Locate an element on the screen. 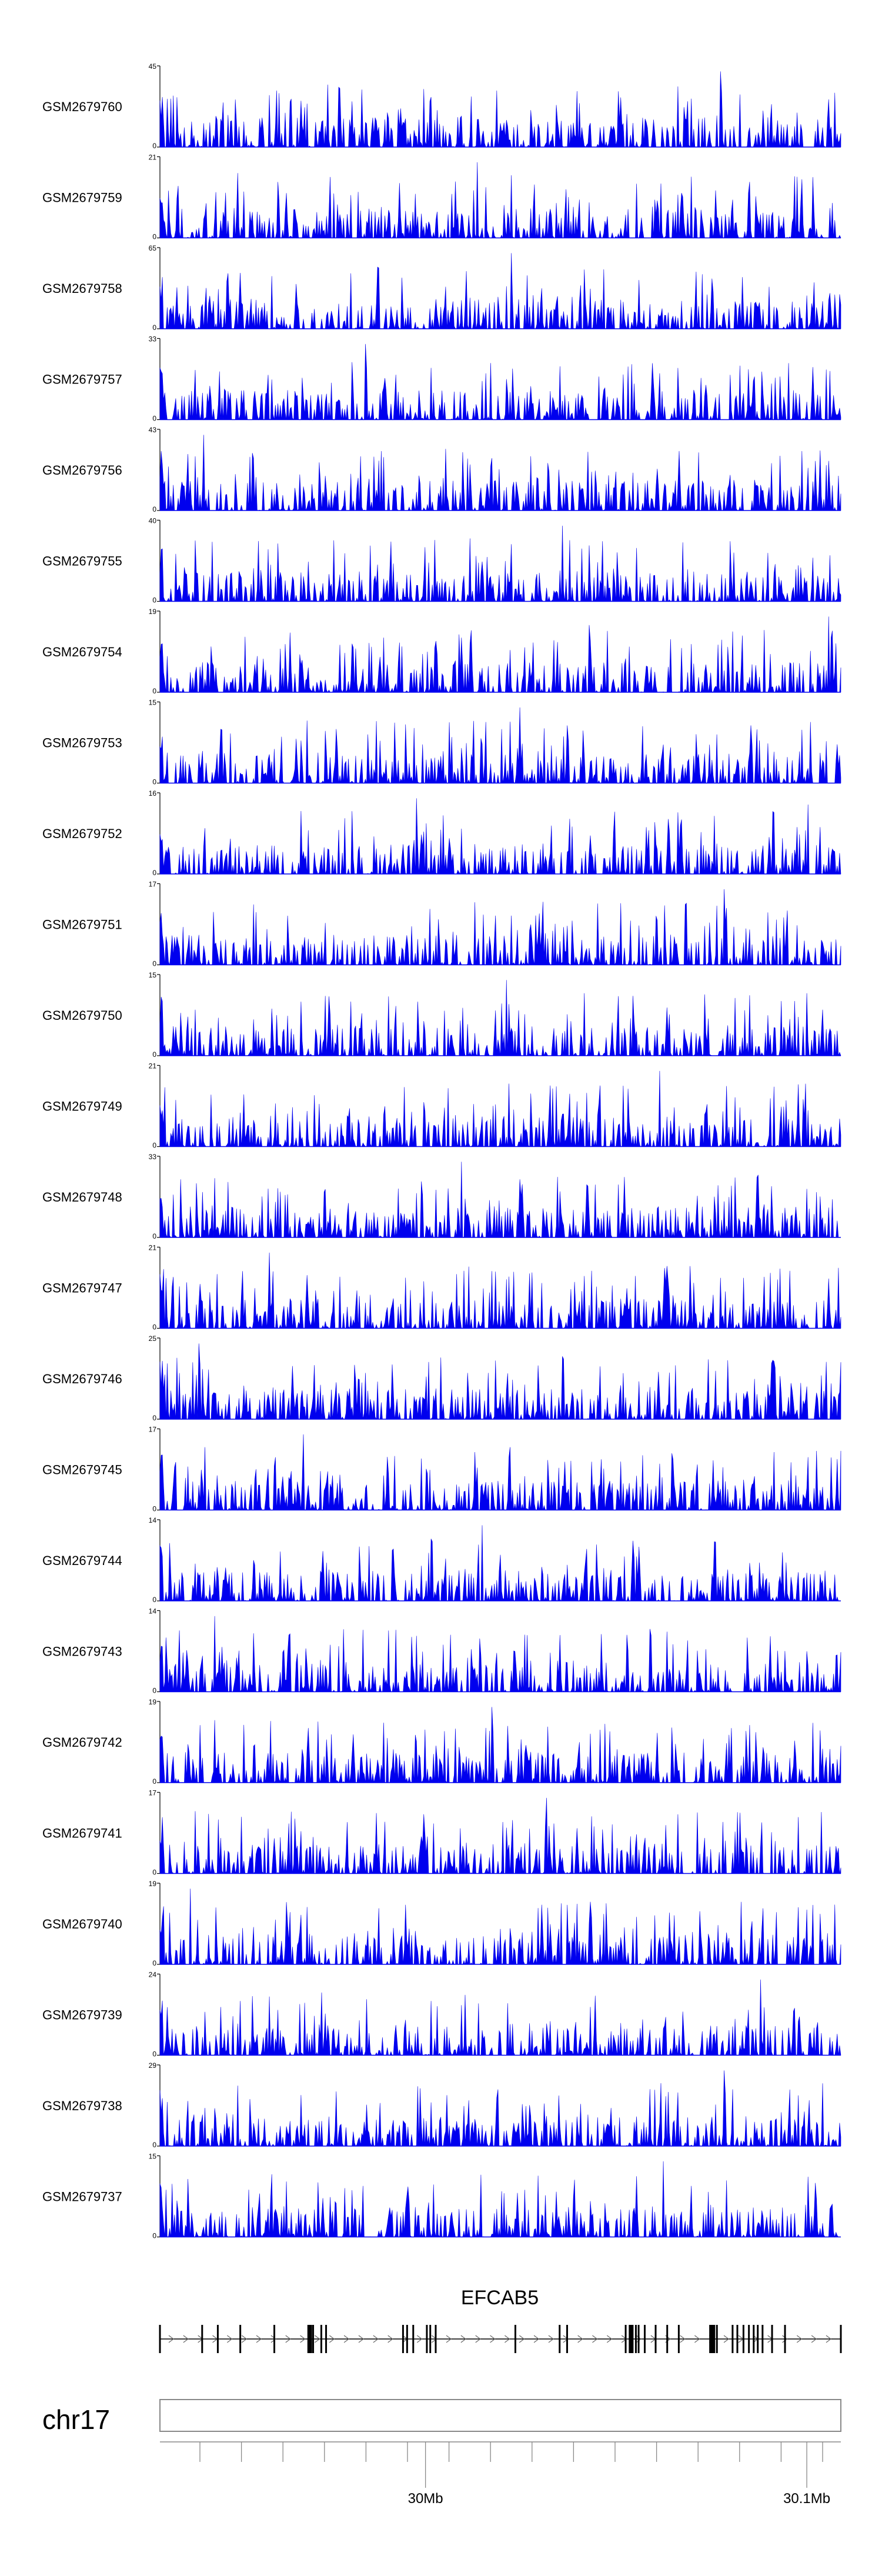  track: GSM2679749 21 0 is located at coordinates (441, 1106).